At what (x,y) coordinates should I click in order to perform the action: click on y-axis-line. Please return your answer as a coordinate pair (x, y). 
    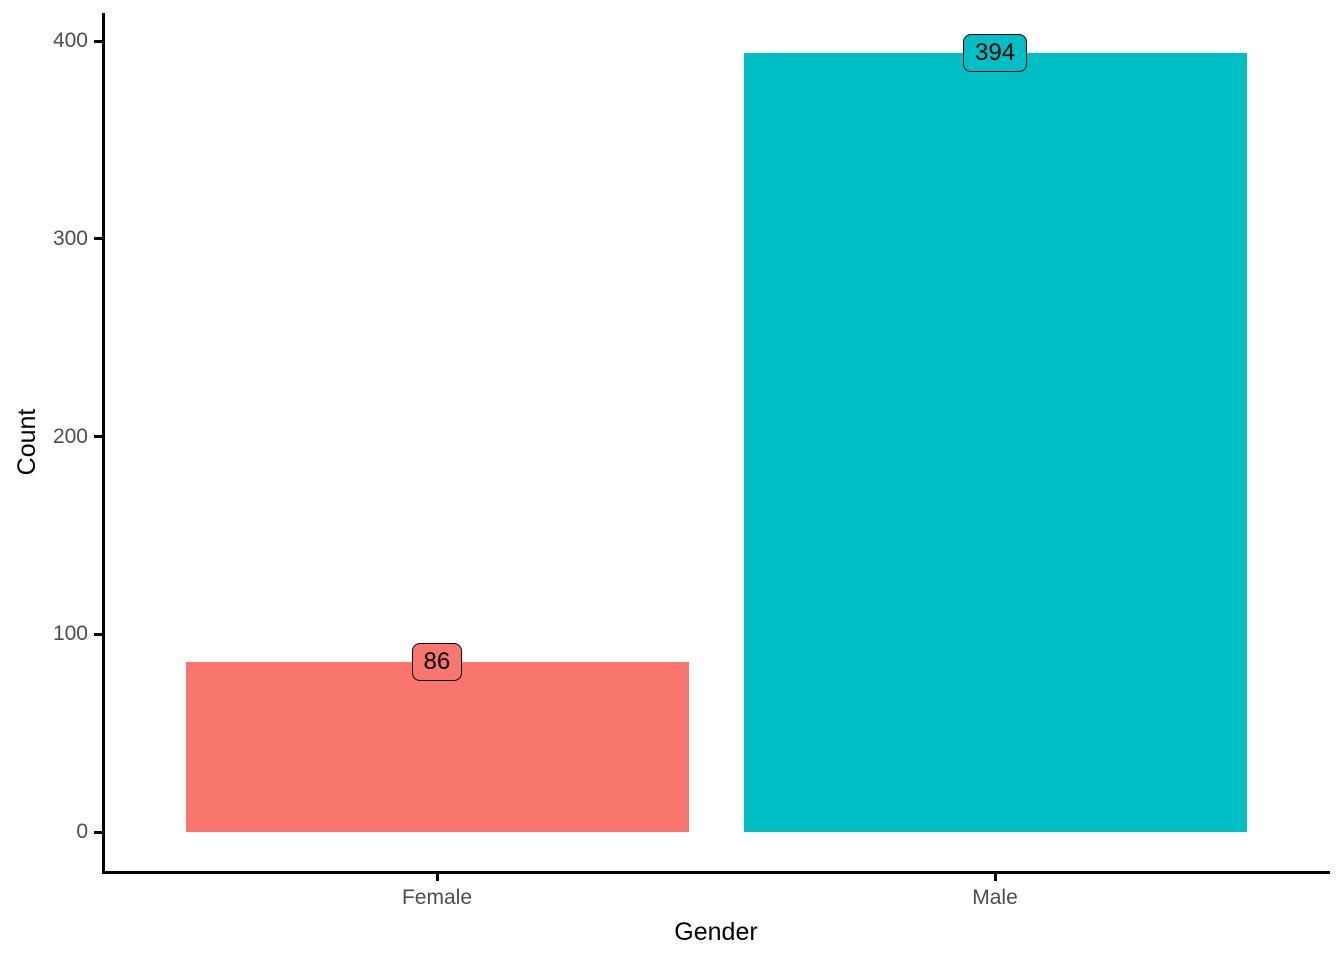
    Looking at the image, I should click on (103, 443).